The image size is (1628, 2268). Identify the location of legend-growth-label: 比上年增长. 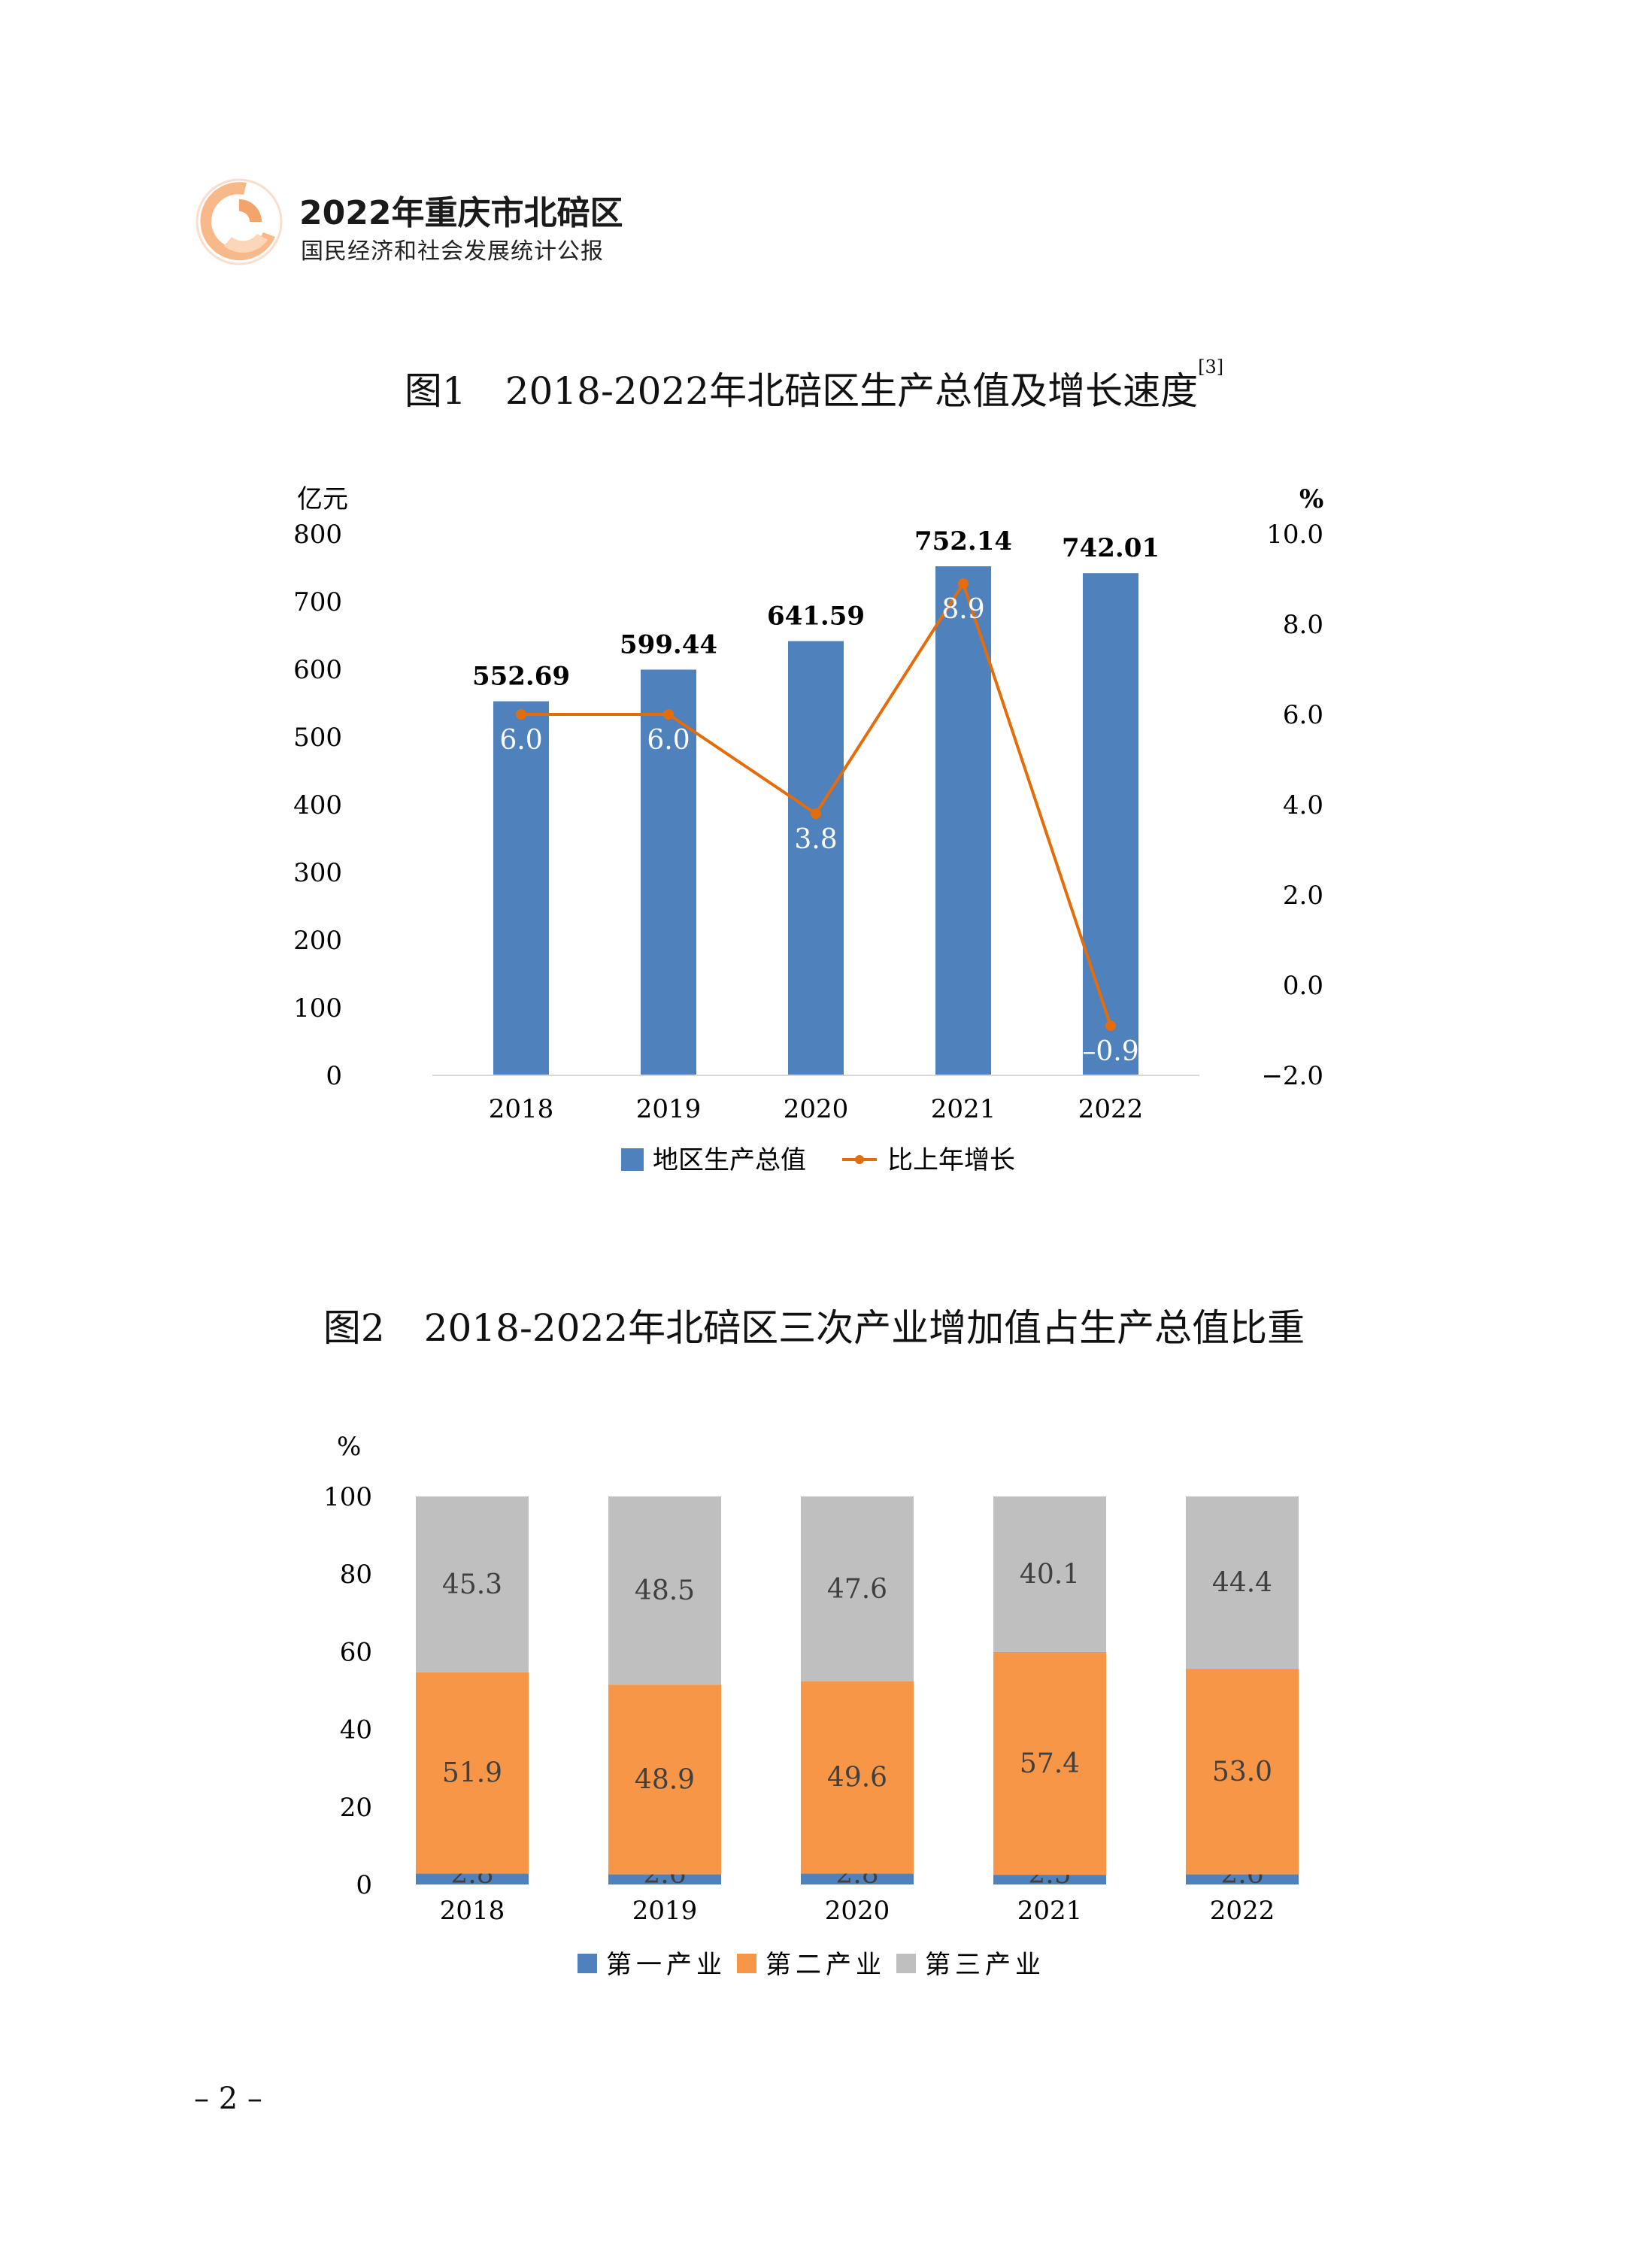
(951, 1160).